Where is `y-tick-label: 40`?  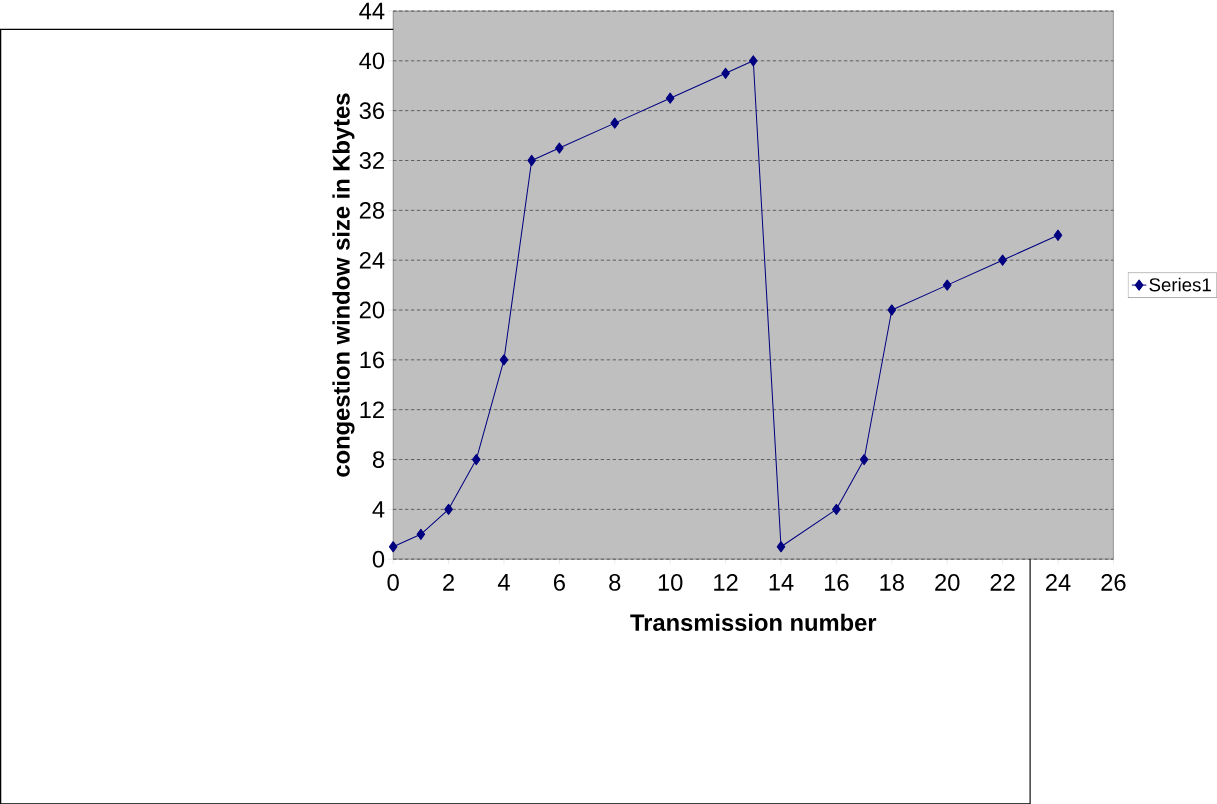
y-tick-label: 40 is located at coordinates (372, 60).